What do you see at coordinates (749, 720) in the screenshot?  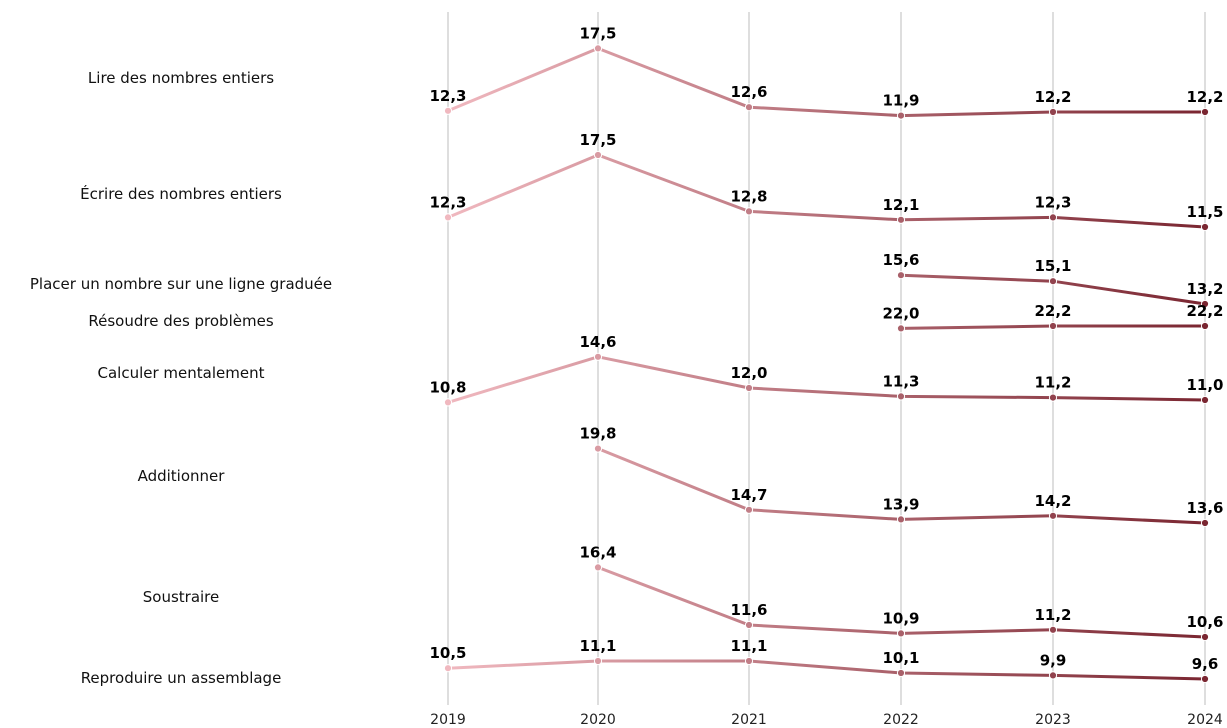 I see `x-tick-label-2021: 2021` at bounding box center [749, 720].